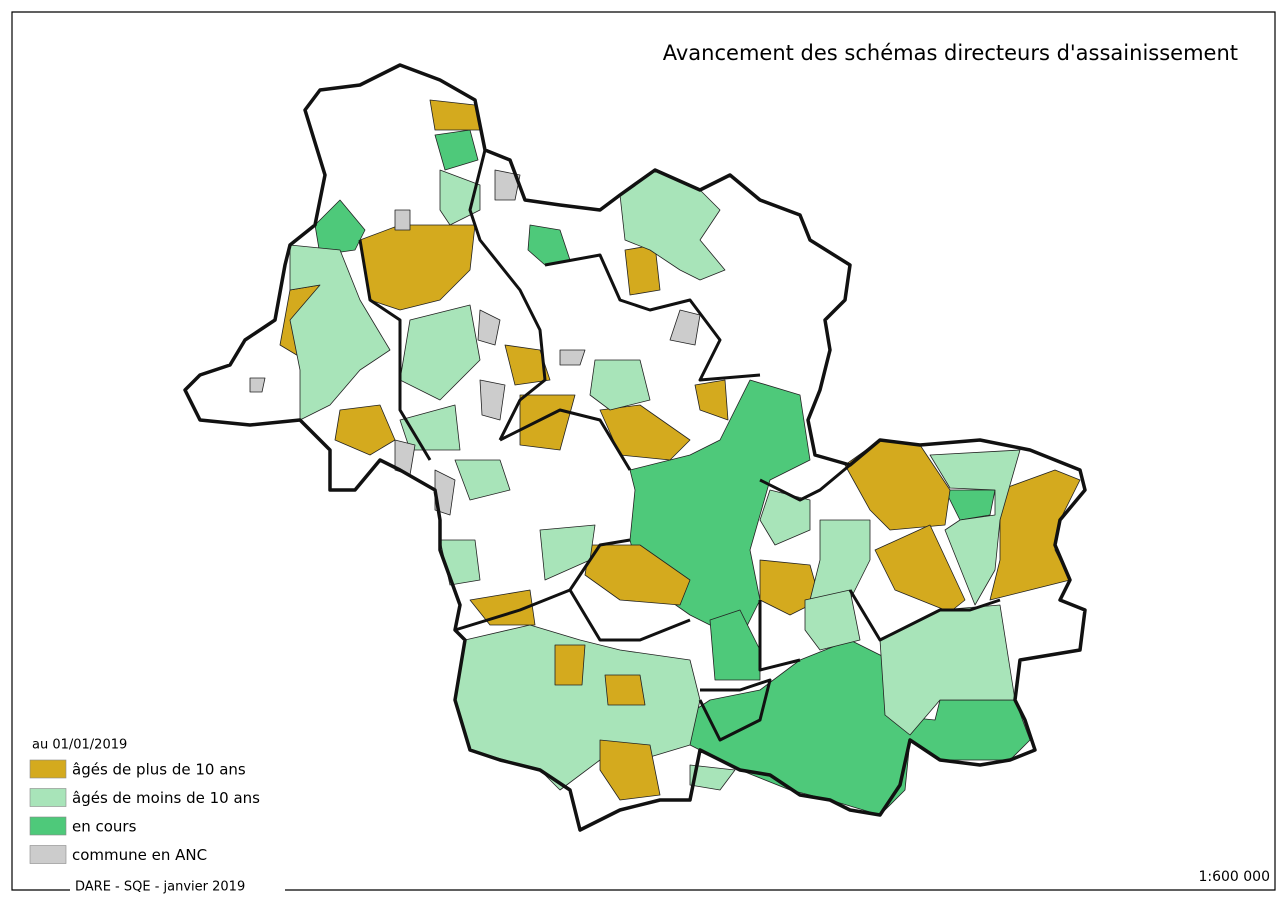 The image size is (1287, 909). Describe the element at coordinates (1234, 877) in the screenshot. I see `scale: 1:600 000` at that location.